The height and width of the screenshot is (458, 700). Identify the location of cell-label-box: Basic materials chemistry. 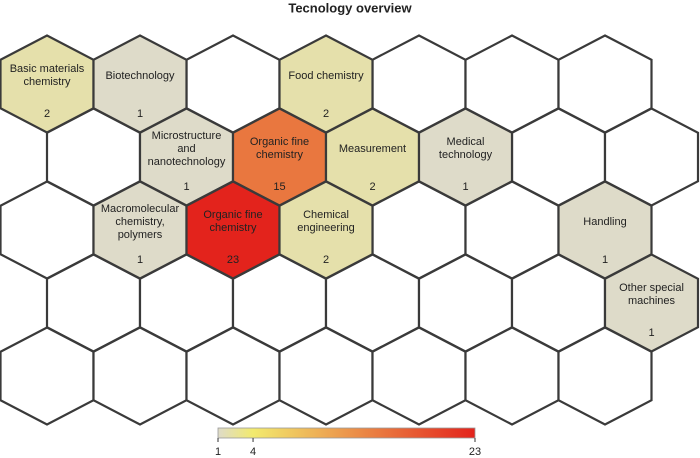
(47, 75).